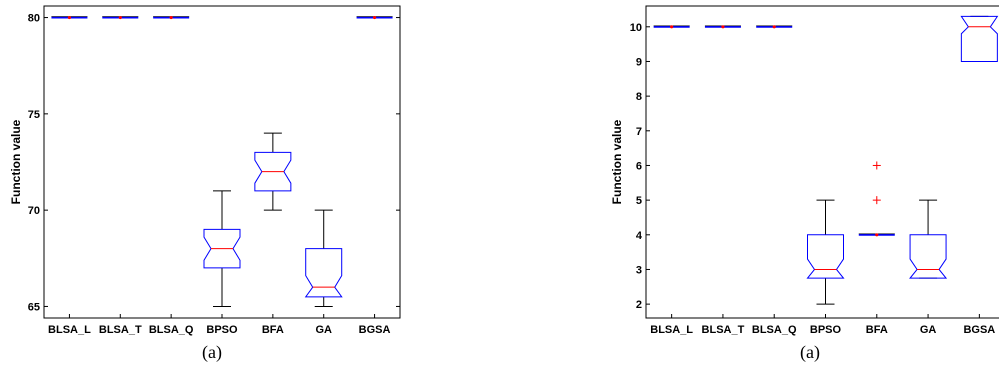 This screenshot has height=372, width=999. Describe the element at coordinates (34, 307) in the screenshot. I see `y-tick-label: 65` at that location.